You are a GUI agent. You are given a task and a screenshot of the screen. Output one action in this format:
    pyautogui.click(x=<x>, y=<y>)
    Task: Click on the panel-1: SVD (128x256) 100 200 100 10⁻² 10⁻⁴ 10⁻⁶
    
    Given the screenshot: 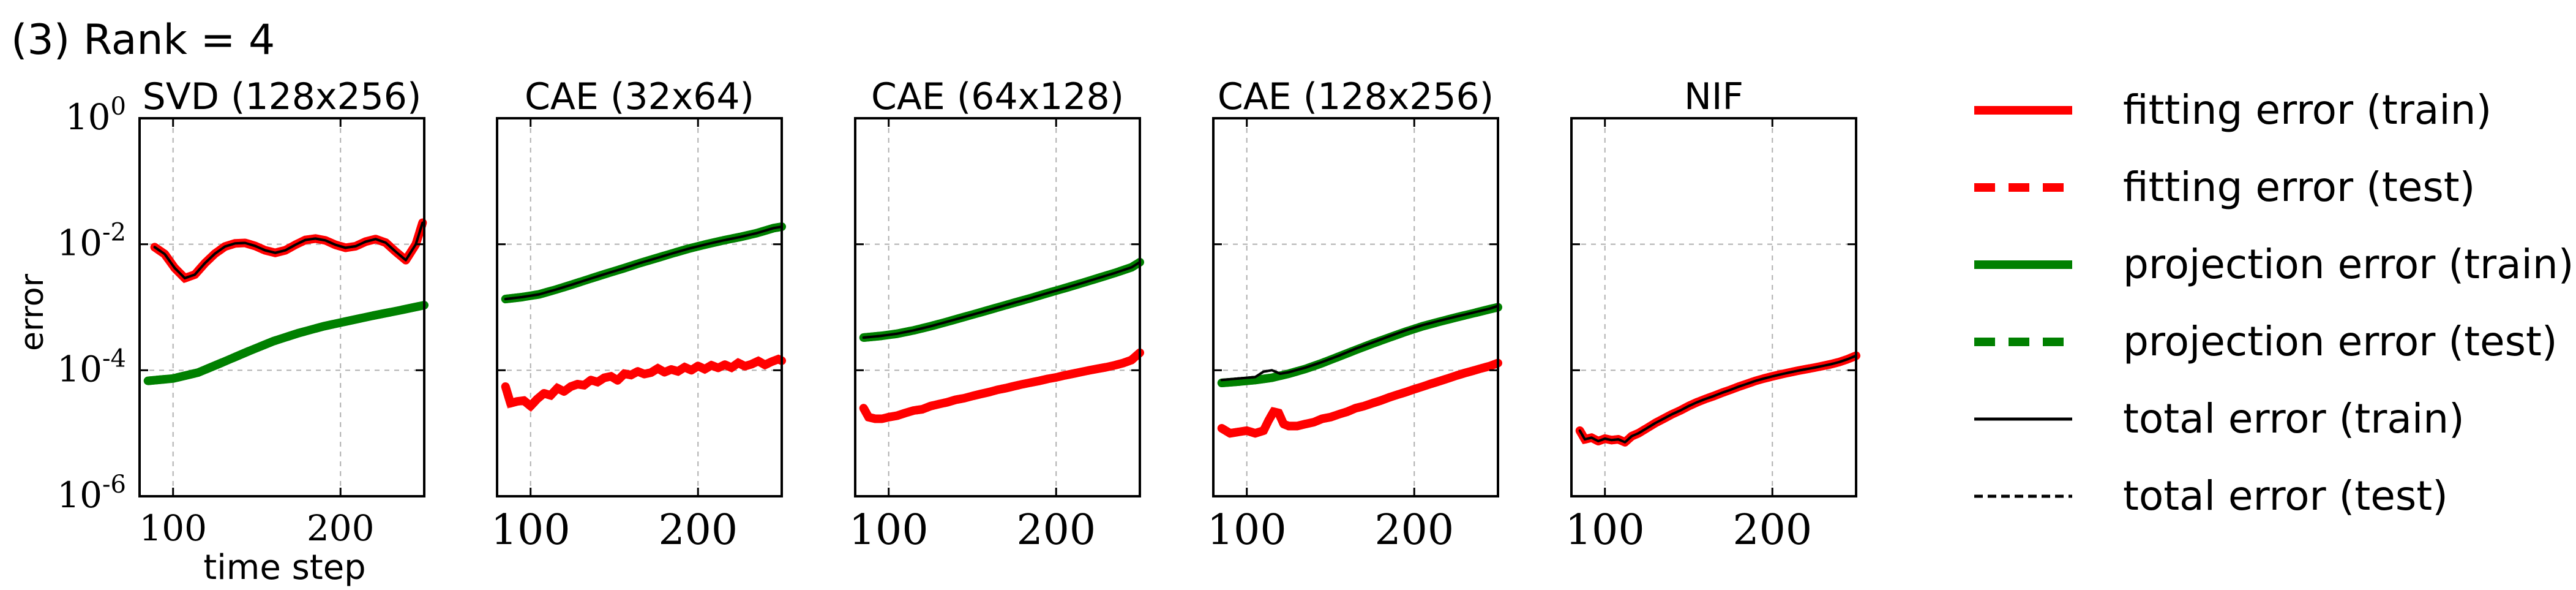 What is the action you would take?
    pyautogui.click(x=243, y=312)
    